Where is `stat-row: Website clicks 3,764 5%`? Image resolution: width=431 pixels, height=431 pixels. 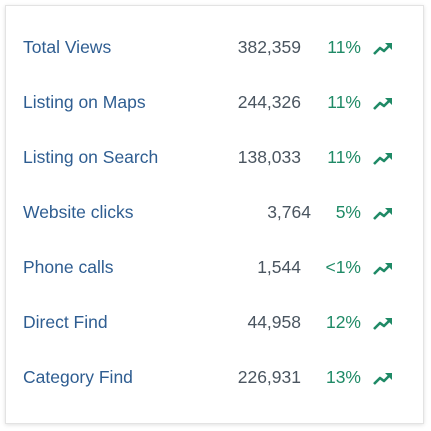 stat-row: Website clicks 3,764 5% is located at coordinates (214, 213).